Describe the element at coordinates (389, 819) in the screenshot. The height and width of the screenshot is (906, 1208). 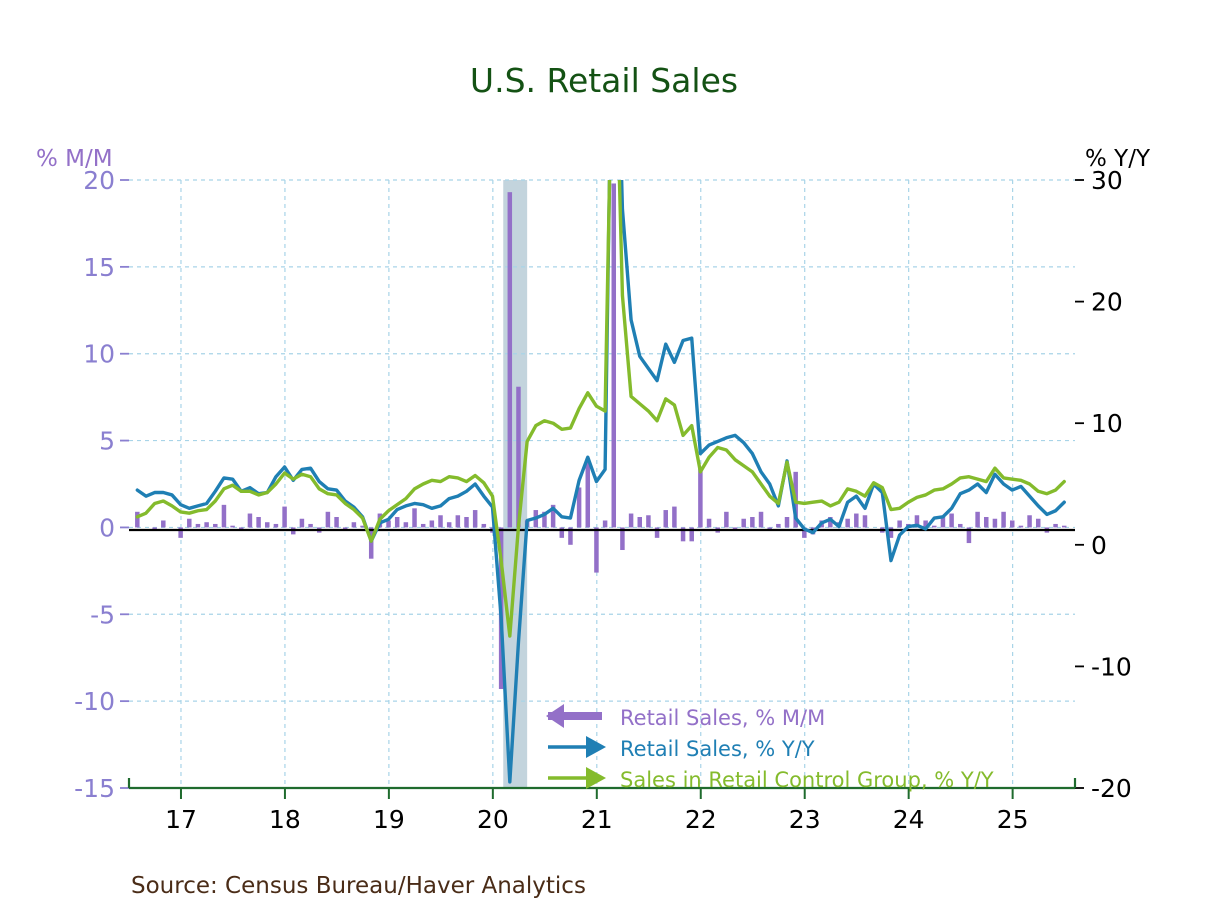
I see `x-tick-label: 19` at that location.